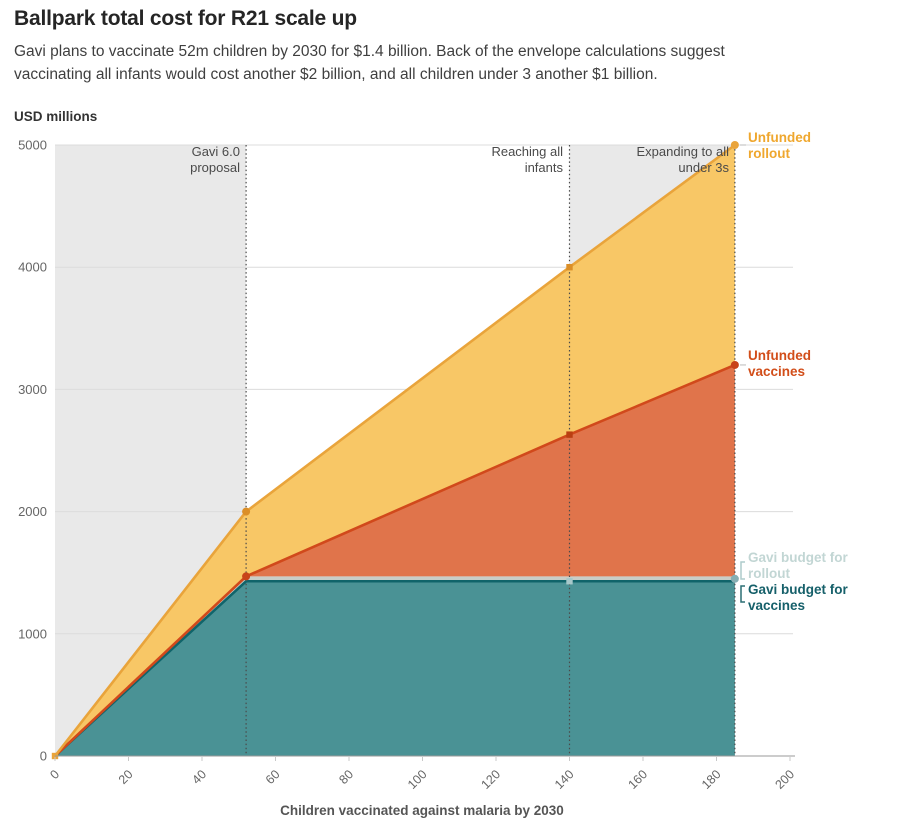  Describe the element at coordinates (43, 756) in the screenshot. I see `y-tick-label: 0` at that location.